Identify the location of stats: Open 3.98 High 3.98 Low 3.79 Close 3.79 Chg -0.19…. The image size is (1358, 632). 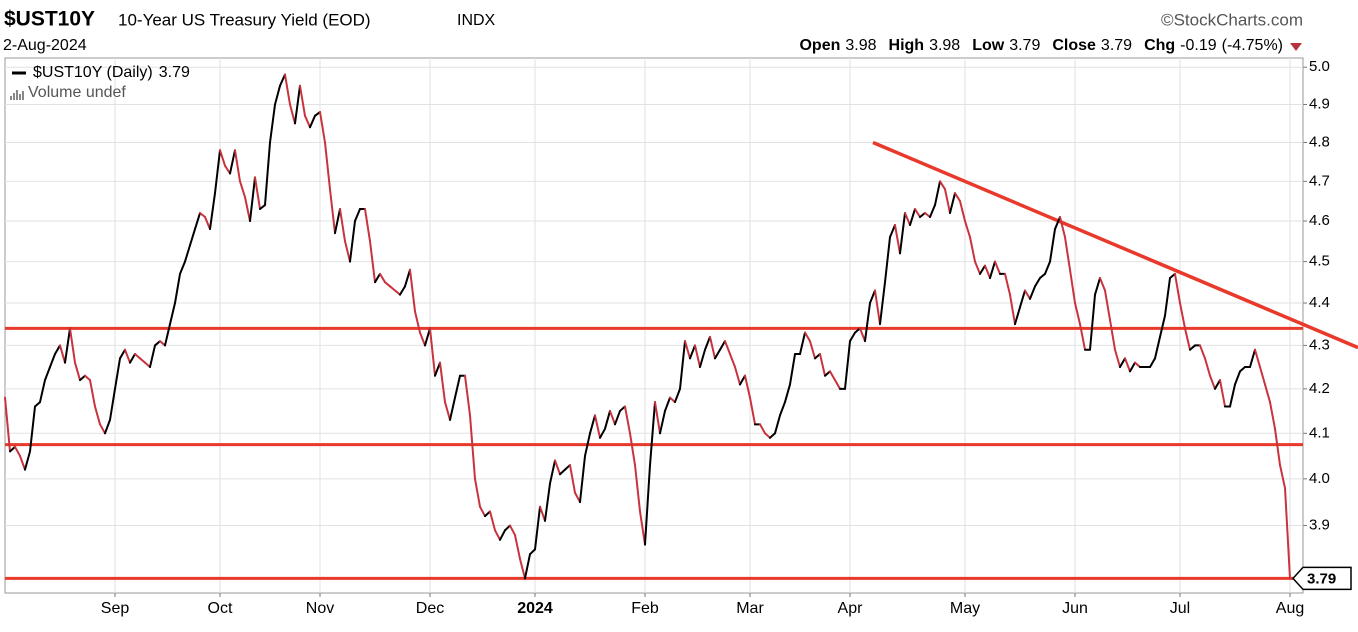
(1041, 45).